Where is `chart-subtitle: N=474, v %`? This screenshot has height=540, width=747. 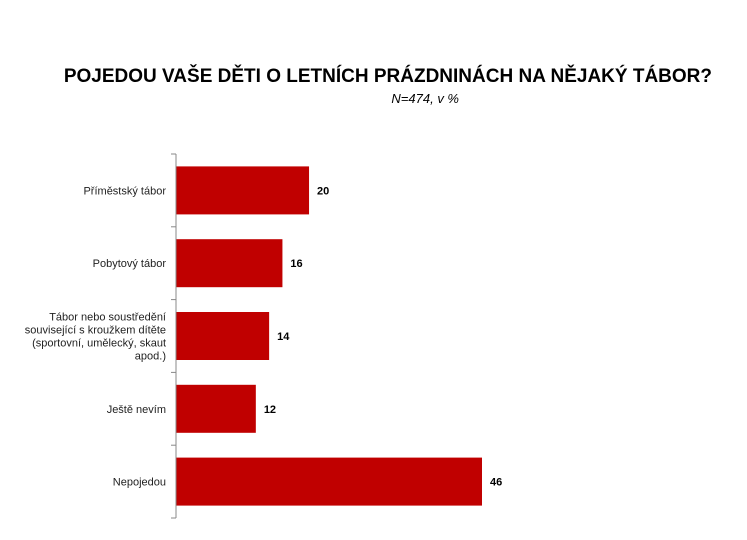 chart-subtitle: N=474, v % is located at coordinates (425, 98).